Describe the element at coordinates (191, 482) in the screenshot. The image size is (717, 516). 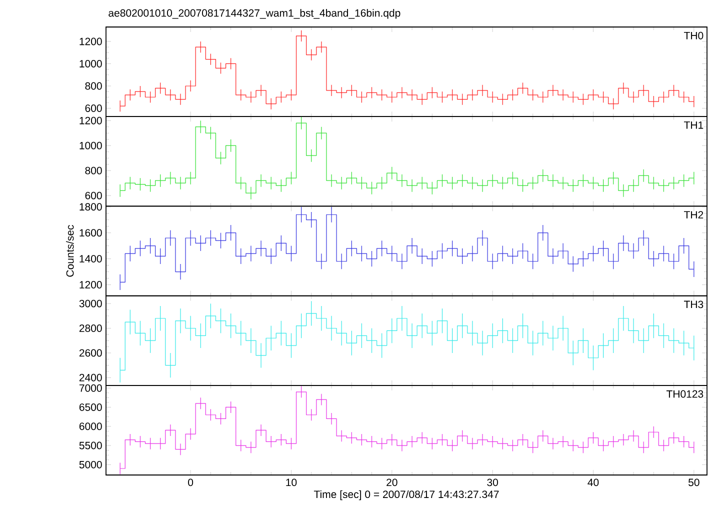
I see `x-tick-label: 0` at that location.